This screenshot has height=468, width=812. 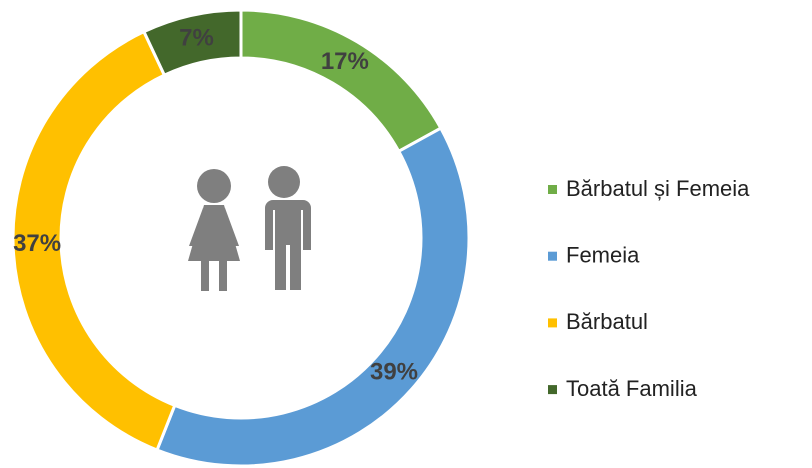 What do you see at coordinates (196, 37) in the screenshot?
I see `value-label: 7%` at bounding box center [196, 37].